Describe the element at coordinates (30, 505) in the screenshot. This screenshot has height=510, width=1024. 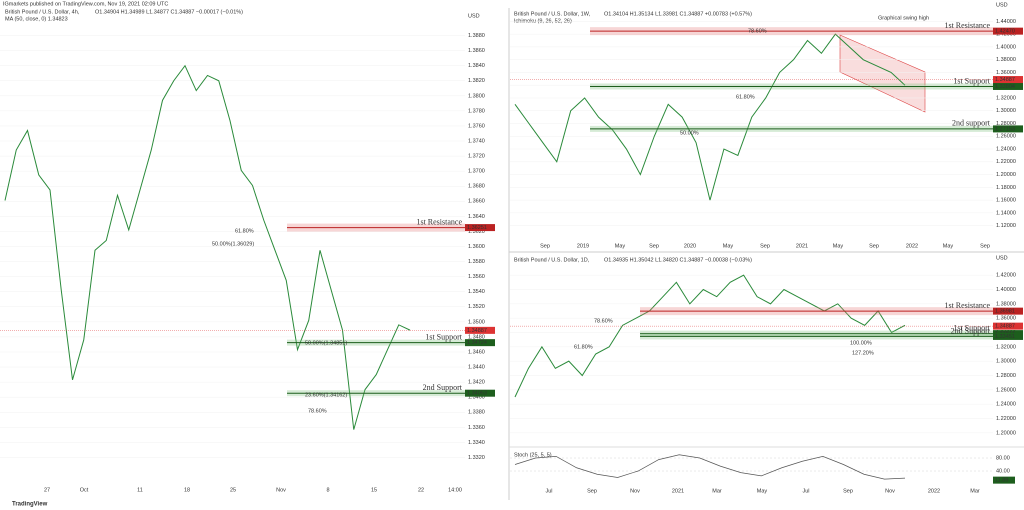
I see `brand: TradingView` at that location.